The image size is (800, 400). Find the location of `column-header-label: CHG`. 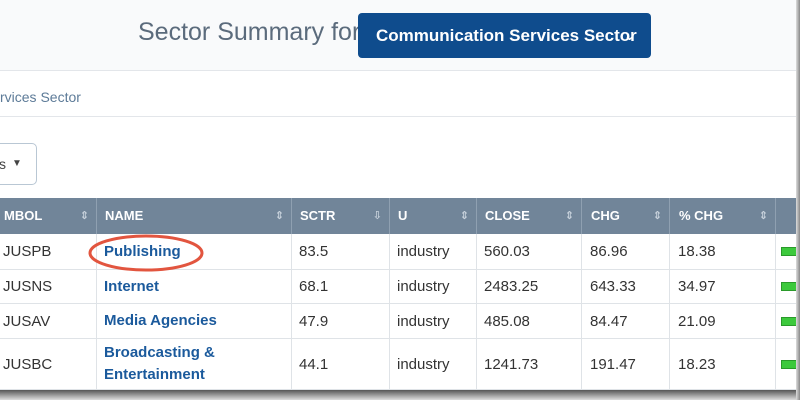

column-header-label: CHG is located at coordinates (605, 215).